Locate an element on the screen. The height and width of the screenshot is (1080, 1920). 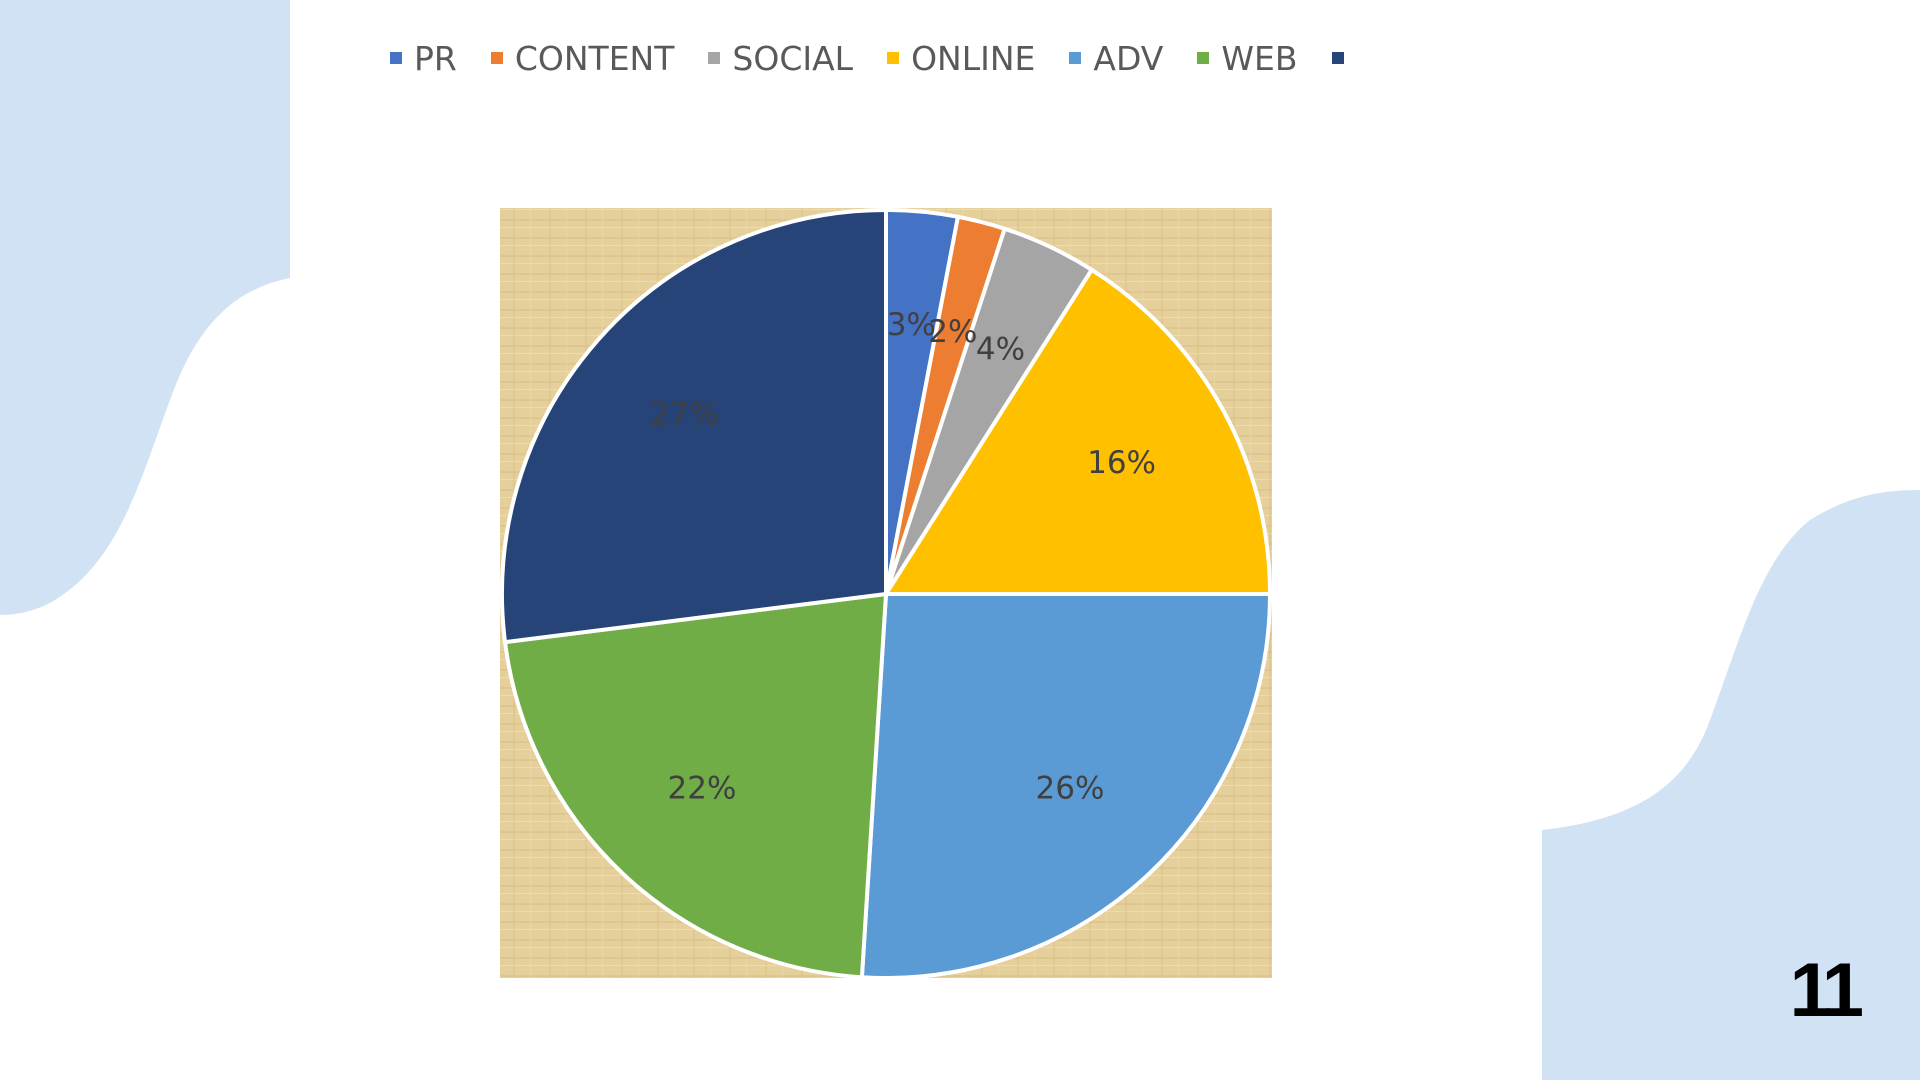
legend-item-web: WEB is located at coordinates (1247, 58).